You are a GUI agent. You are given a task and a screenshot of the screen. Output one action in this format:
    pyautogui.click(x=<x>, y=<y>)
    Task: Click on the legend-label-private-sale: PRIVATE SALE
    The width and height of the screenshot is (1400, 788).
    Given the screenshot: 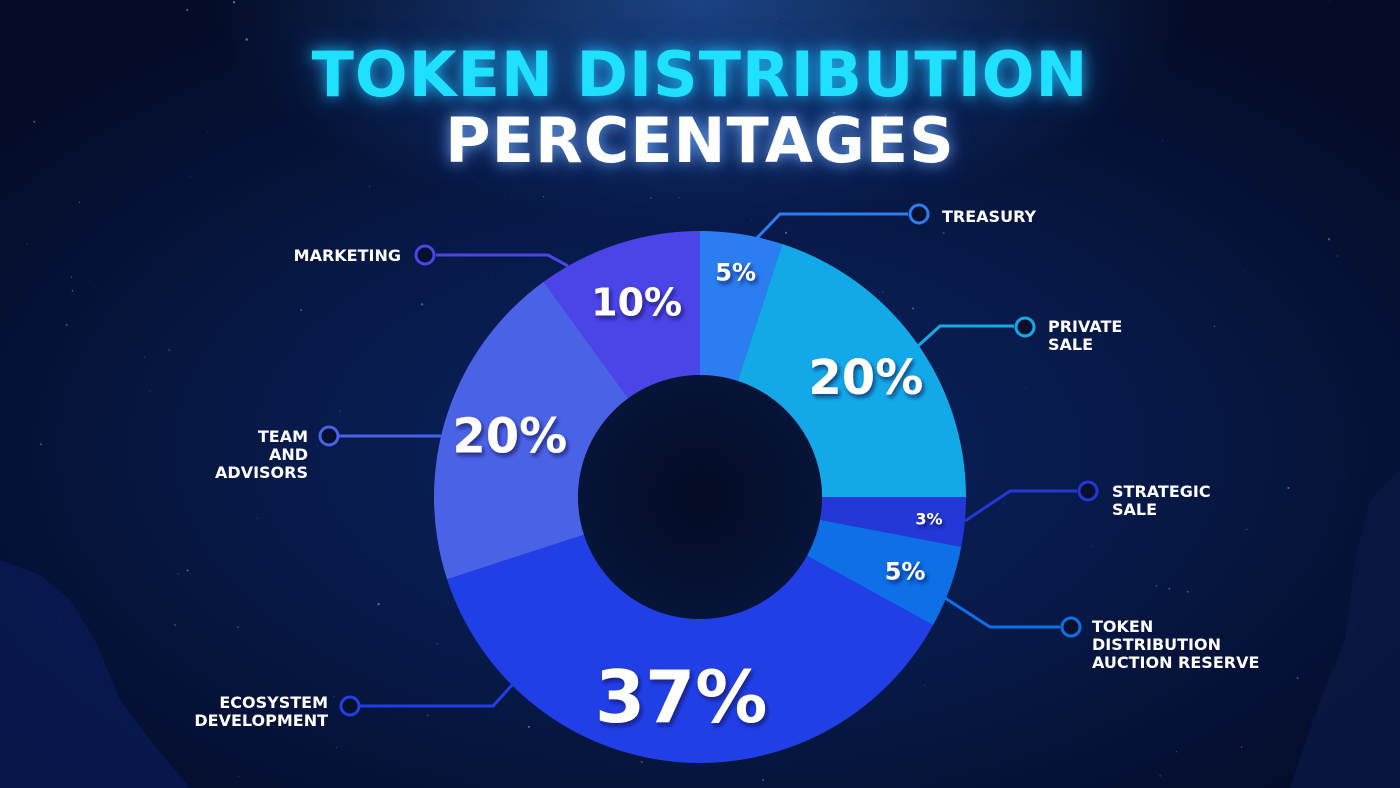 What is the action you would take?
    pyautogui.click(x=1085, y=335)
    